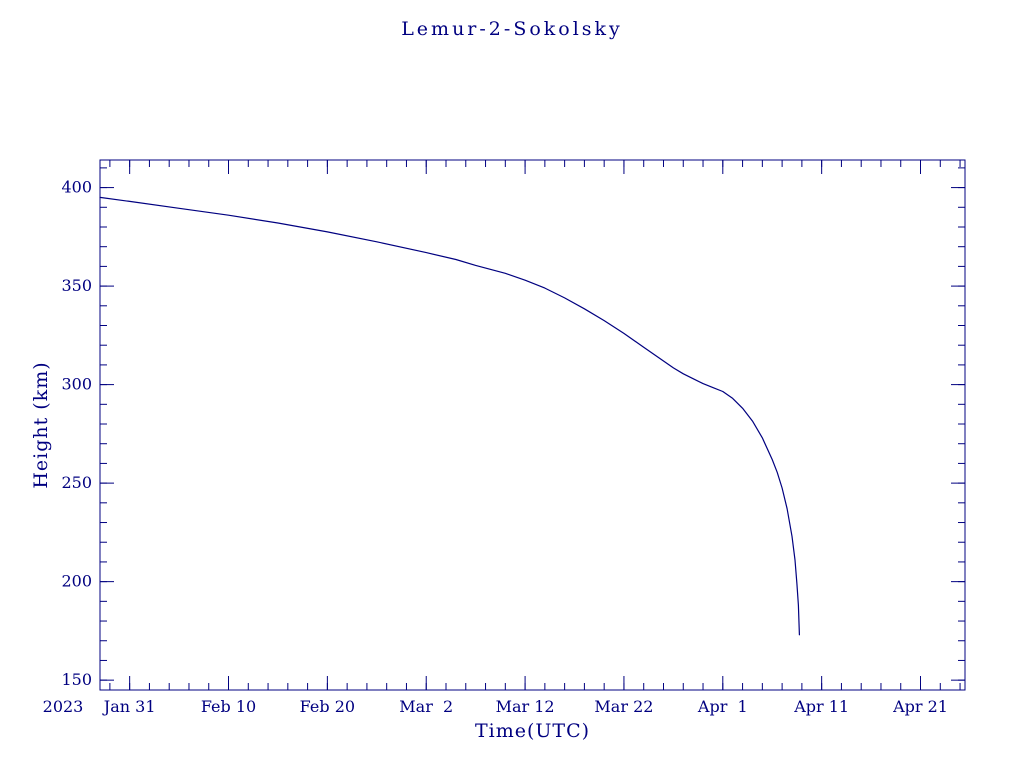 This screenshot has width=1024, height=768. I want to click on y-tick-label: 200, so click(76, 581).